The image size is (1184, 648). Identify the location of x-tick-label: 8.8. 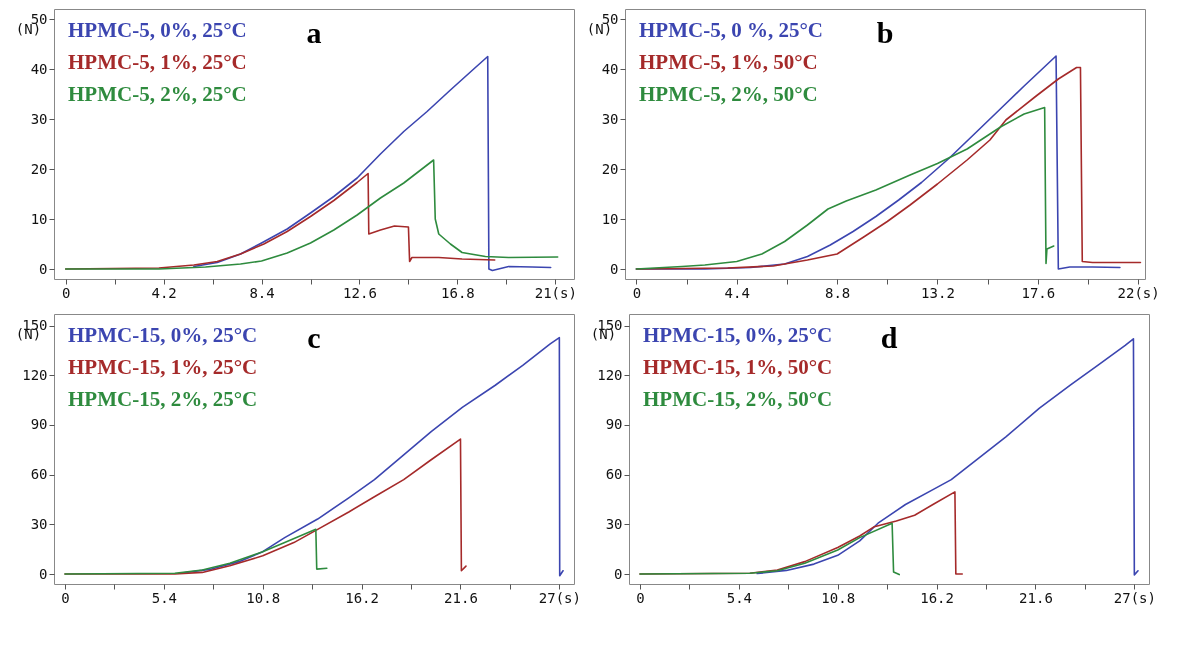
(837, 292).